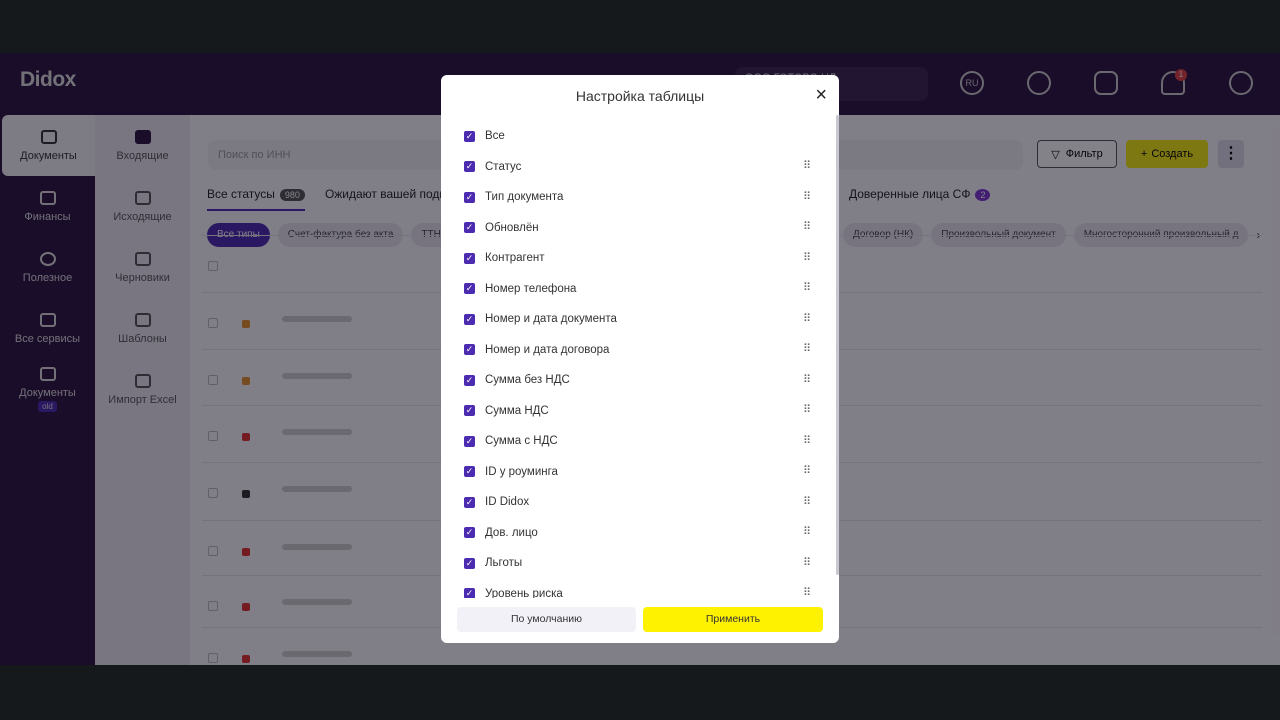 The width and height of the screenshot is (1280, 720). Describe the element at coordinates (639, 258) in the screenshot. I see `column-option: ✓ Контрагент ⠿` at that location.